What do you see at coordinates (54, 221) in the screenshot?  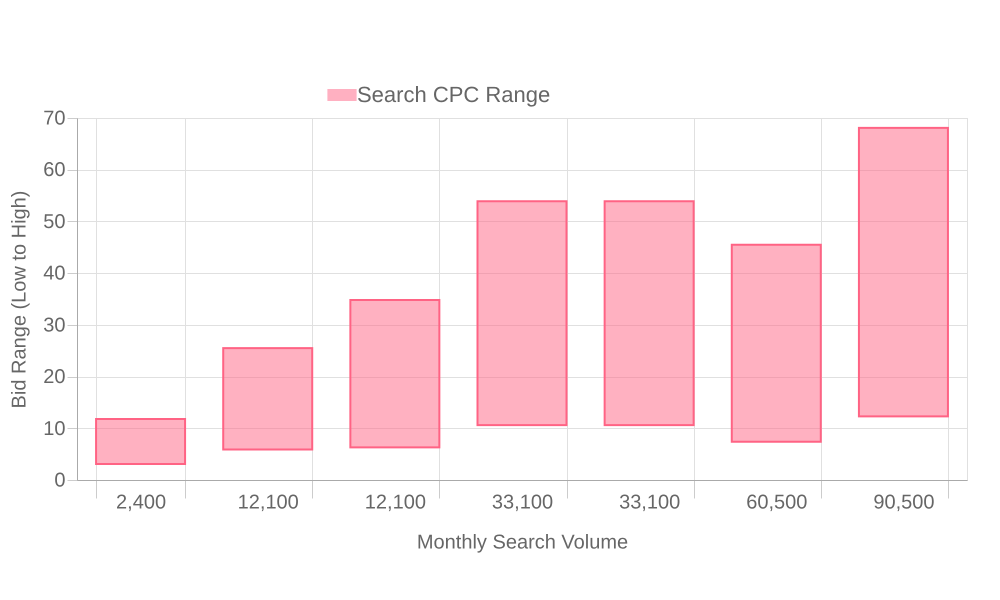 I see `y-tick-label: 50` at bounding box center [54, 221].